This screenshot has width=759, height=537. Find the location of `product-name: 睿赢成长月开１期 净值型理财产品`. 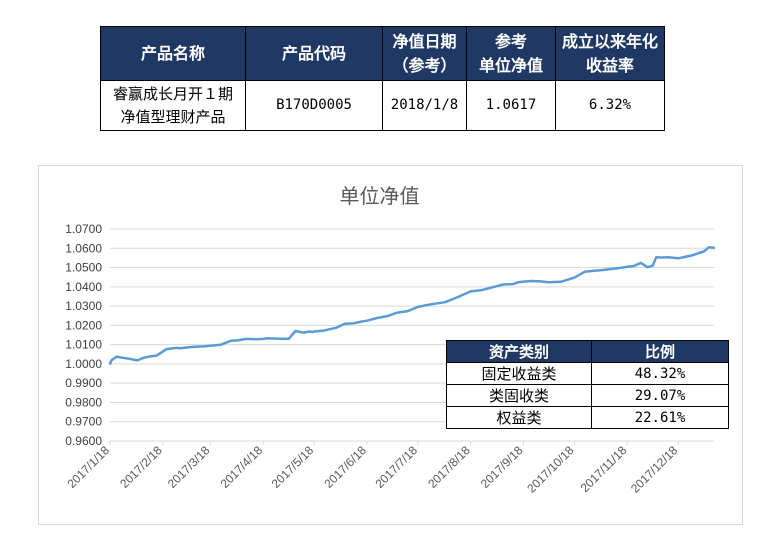

product-name: 睿赢成长月开１期 净值型理财产品 is located at coordinates (172, 105).